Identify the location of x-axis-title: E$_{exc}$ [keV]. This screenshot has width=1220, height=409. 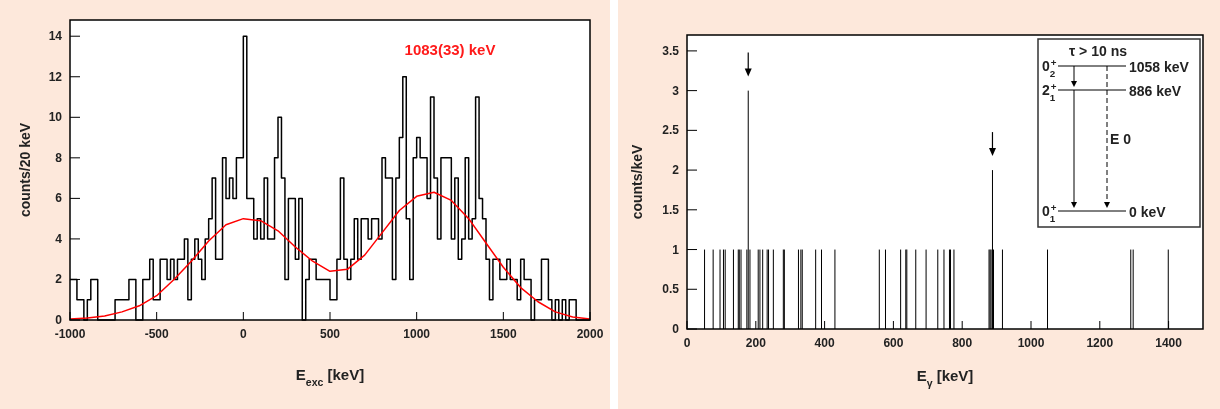
(330, 377).